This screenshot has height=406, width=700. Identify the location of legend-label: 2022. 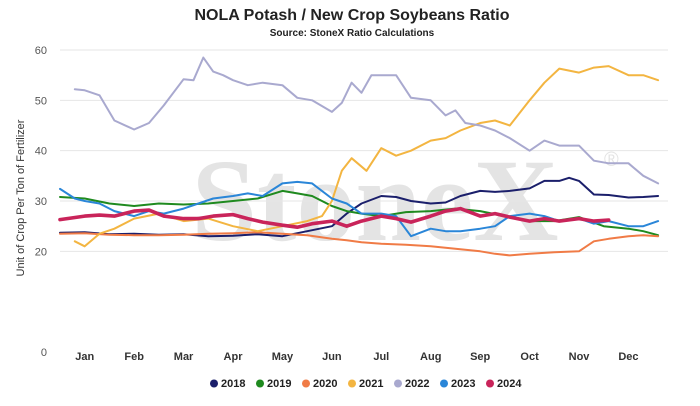
(417, 384).